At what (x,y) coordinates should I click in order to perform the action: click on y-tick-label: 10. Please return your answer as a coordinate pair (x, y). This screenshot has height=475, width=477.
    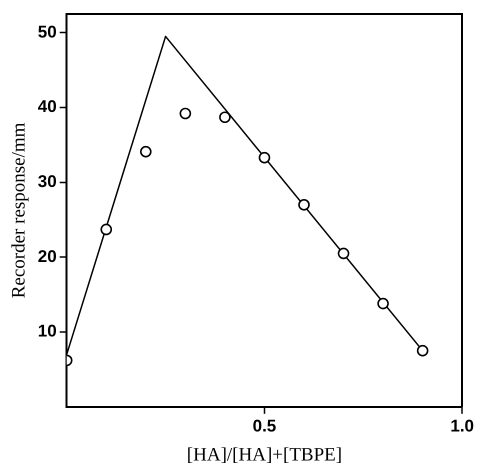
    Looking at the image, I should click on (47, 331).